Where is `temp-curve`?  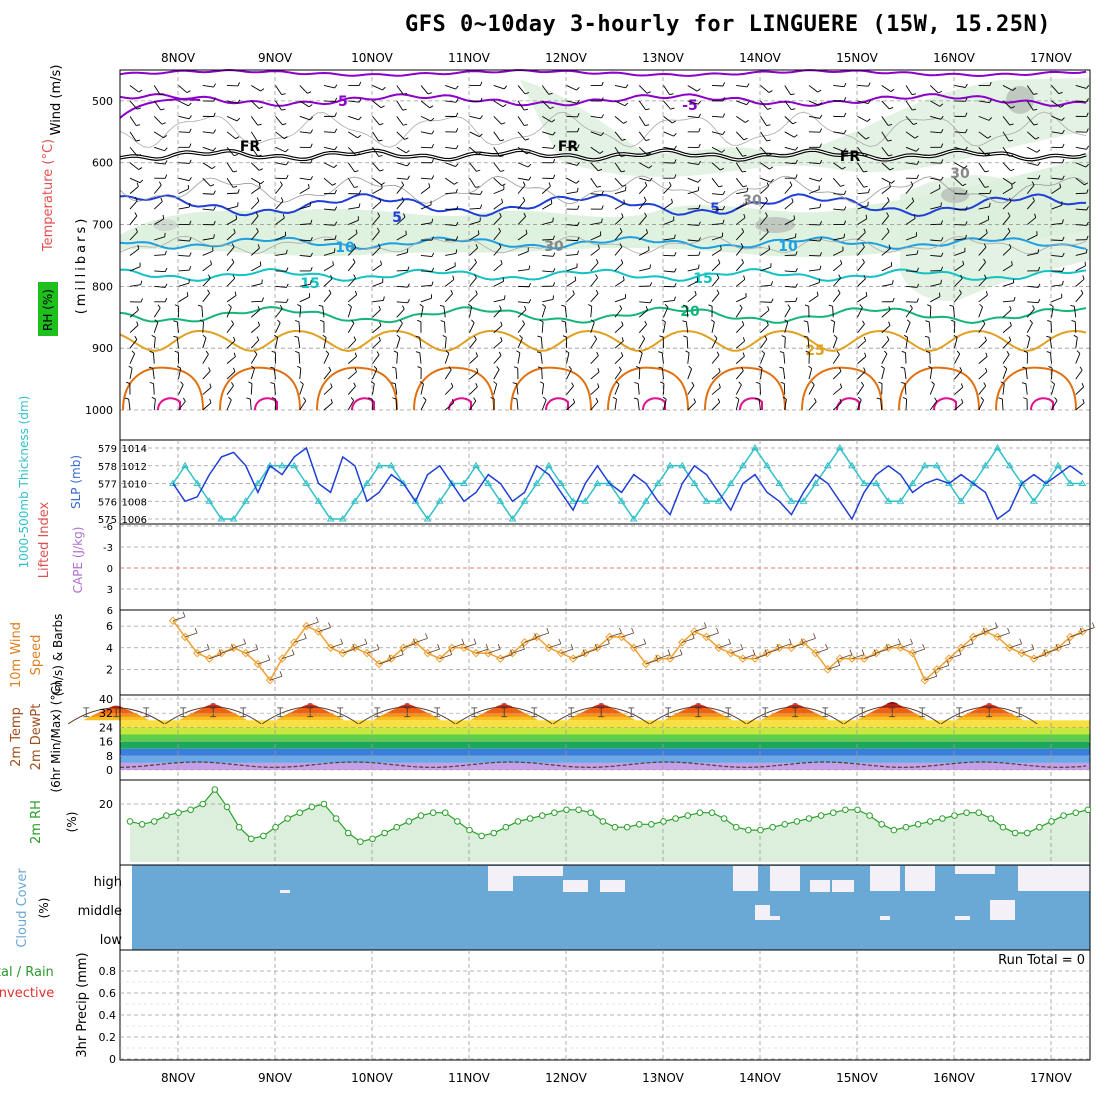 temp-curve is located at coordinates (310, 715).